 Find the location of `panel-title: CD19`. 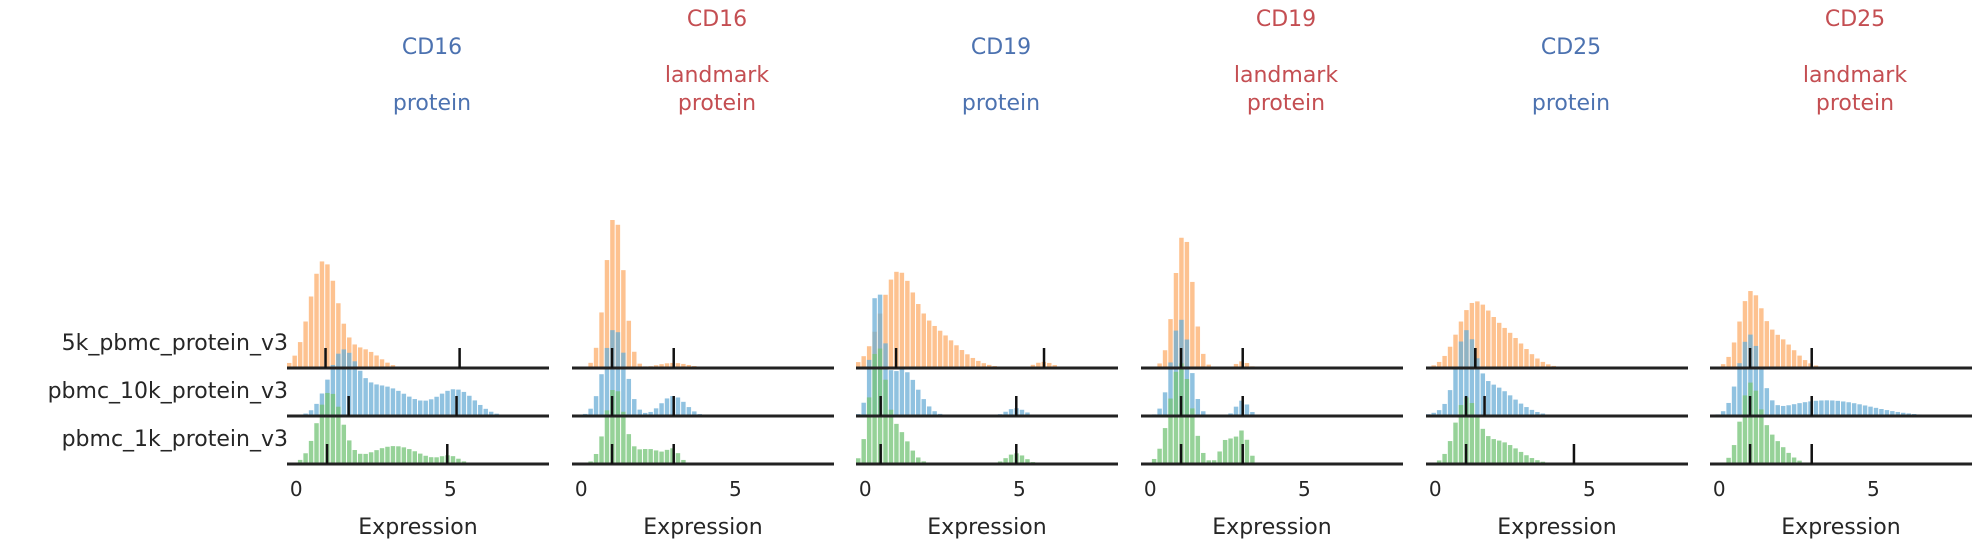

panel-title: CD19 is located at coordinates (1286, 19).